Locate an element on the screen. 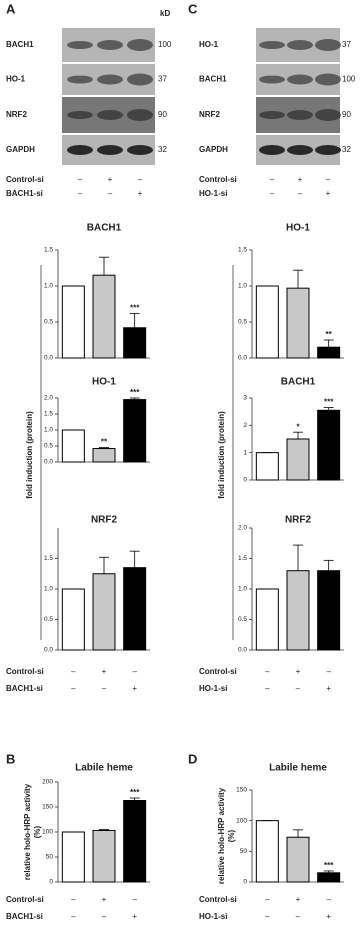 The image size is (364, 943). y-tick-label: 1 is located at coordinates (245, 452).